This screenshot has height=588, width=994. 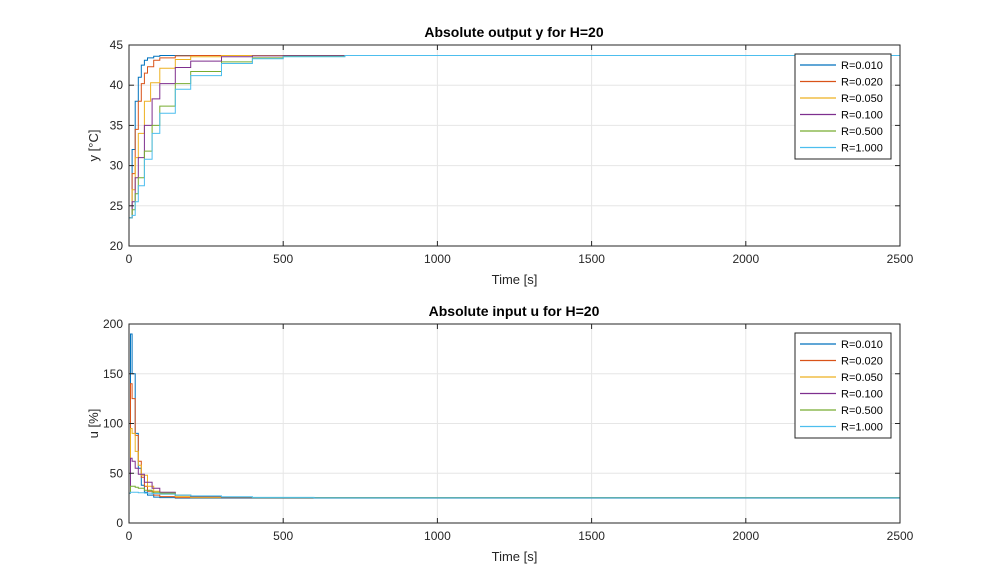 I want to click on input-plot-legend-box, so click(x=843, y=385).